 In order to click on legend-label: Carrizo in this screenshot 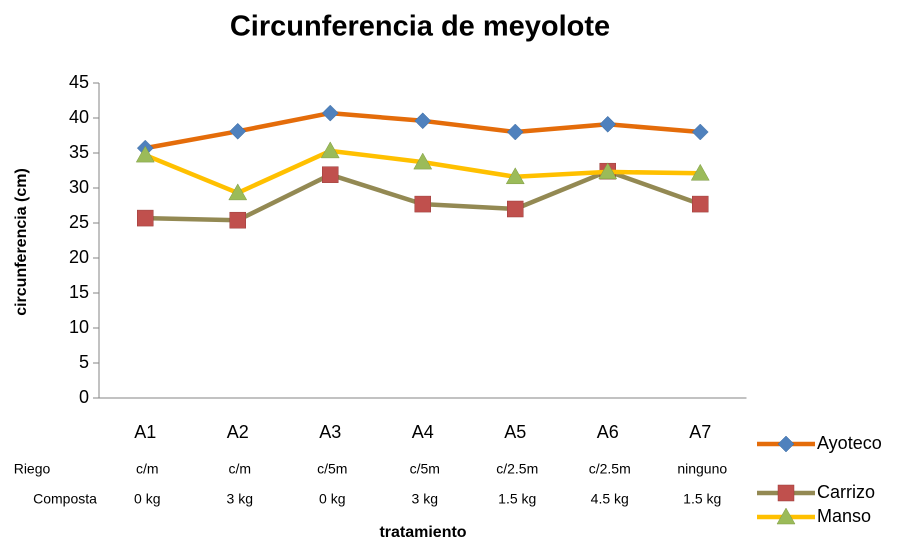, I will do `click(846, 492)`.